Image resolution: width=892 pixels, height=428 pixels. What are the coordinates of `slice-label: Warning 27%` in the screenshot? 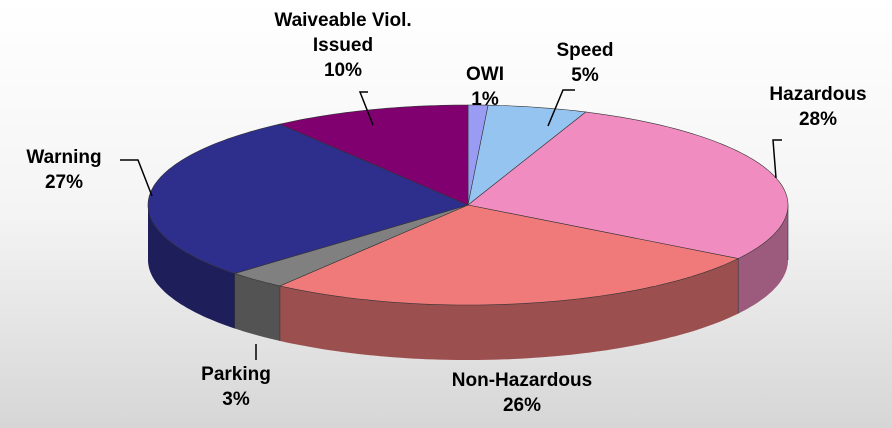 It's located at (63, 170).